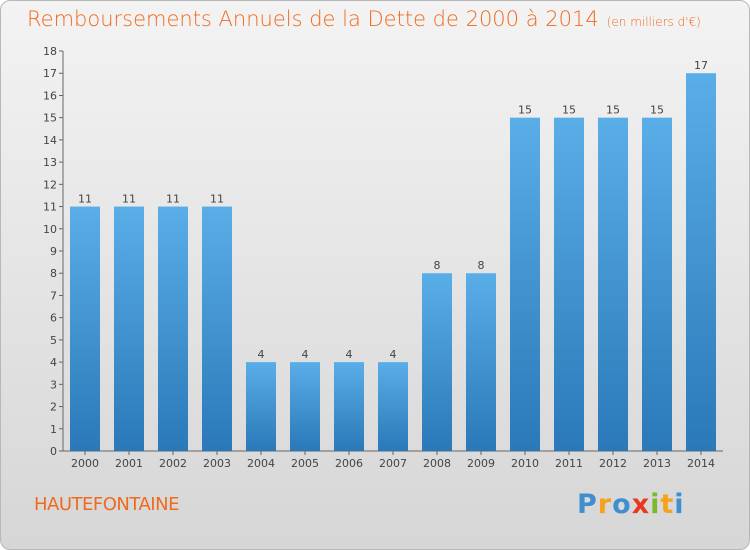 Image resolution: width=750 pixels, height=550 pixels. I want to click on y-tick-label: 0, so click(53, 451).